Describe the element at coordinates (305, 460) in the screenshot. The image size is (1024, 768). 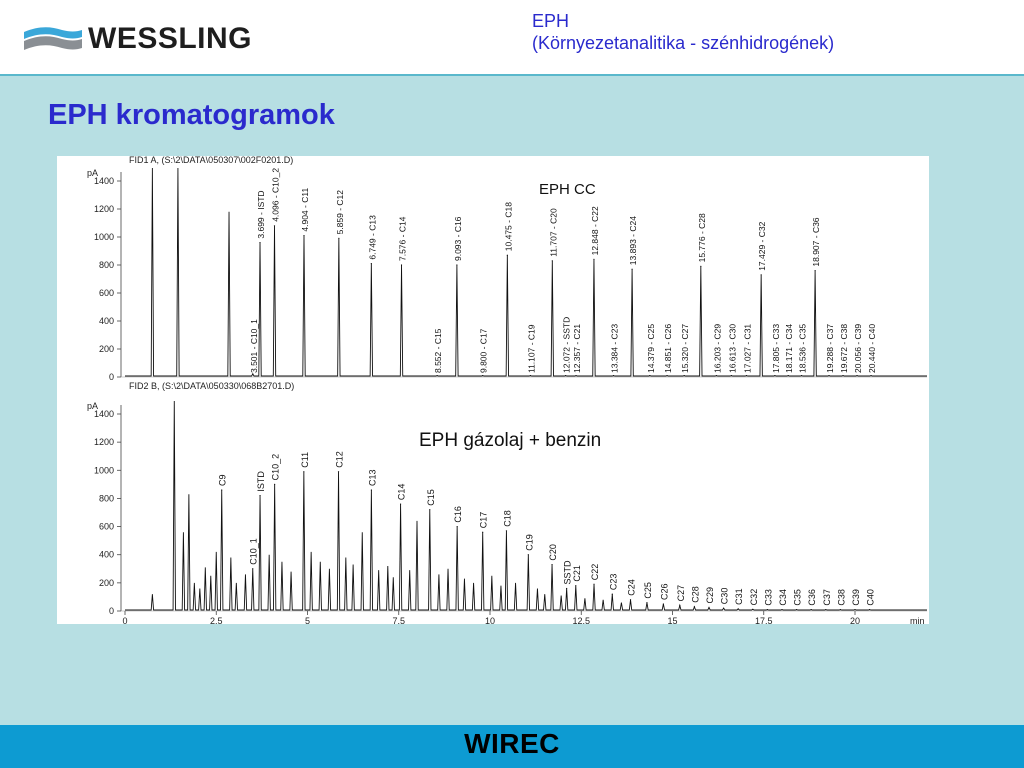
I see `peak-label: C11` at that location.